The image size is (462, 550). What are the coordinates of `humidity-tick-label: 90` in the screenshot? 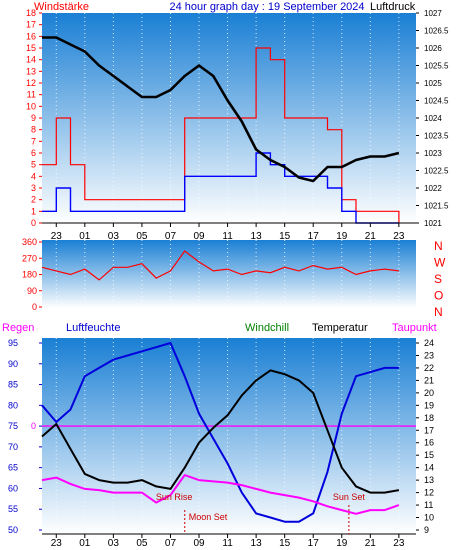 It's located at (13, 364).